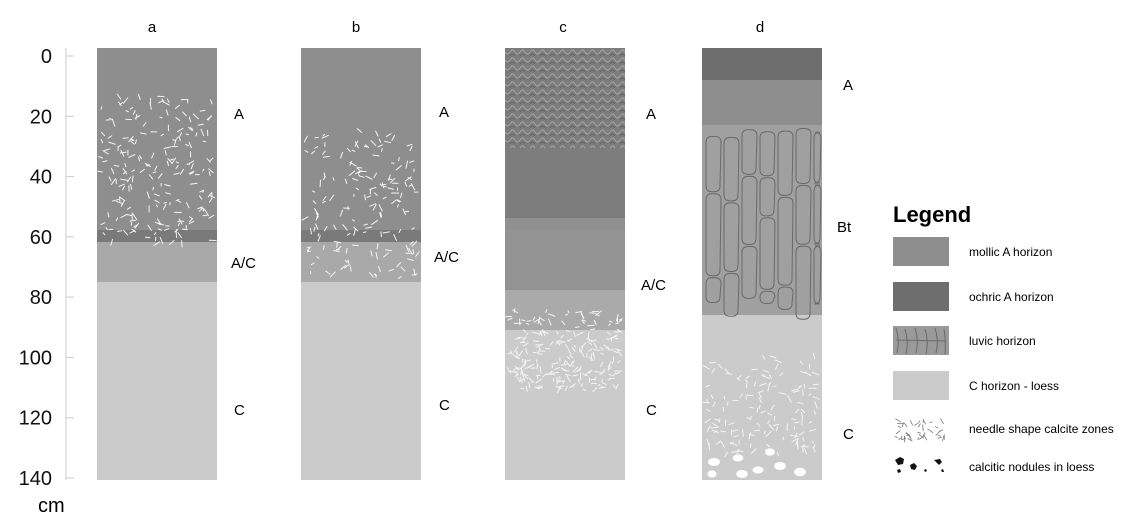 The height and width of the screenshot is (519, 1140). I want to click on horizon-a-mollic, so click(762, 102).